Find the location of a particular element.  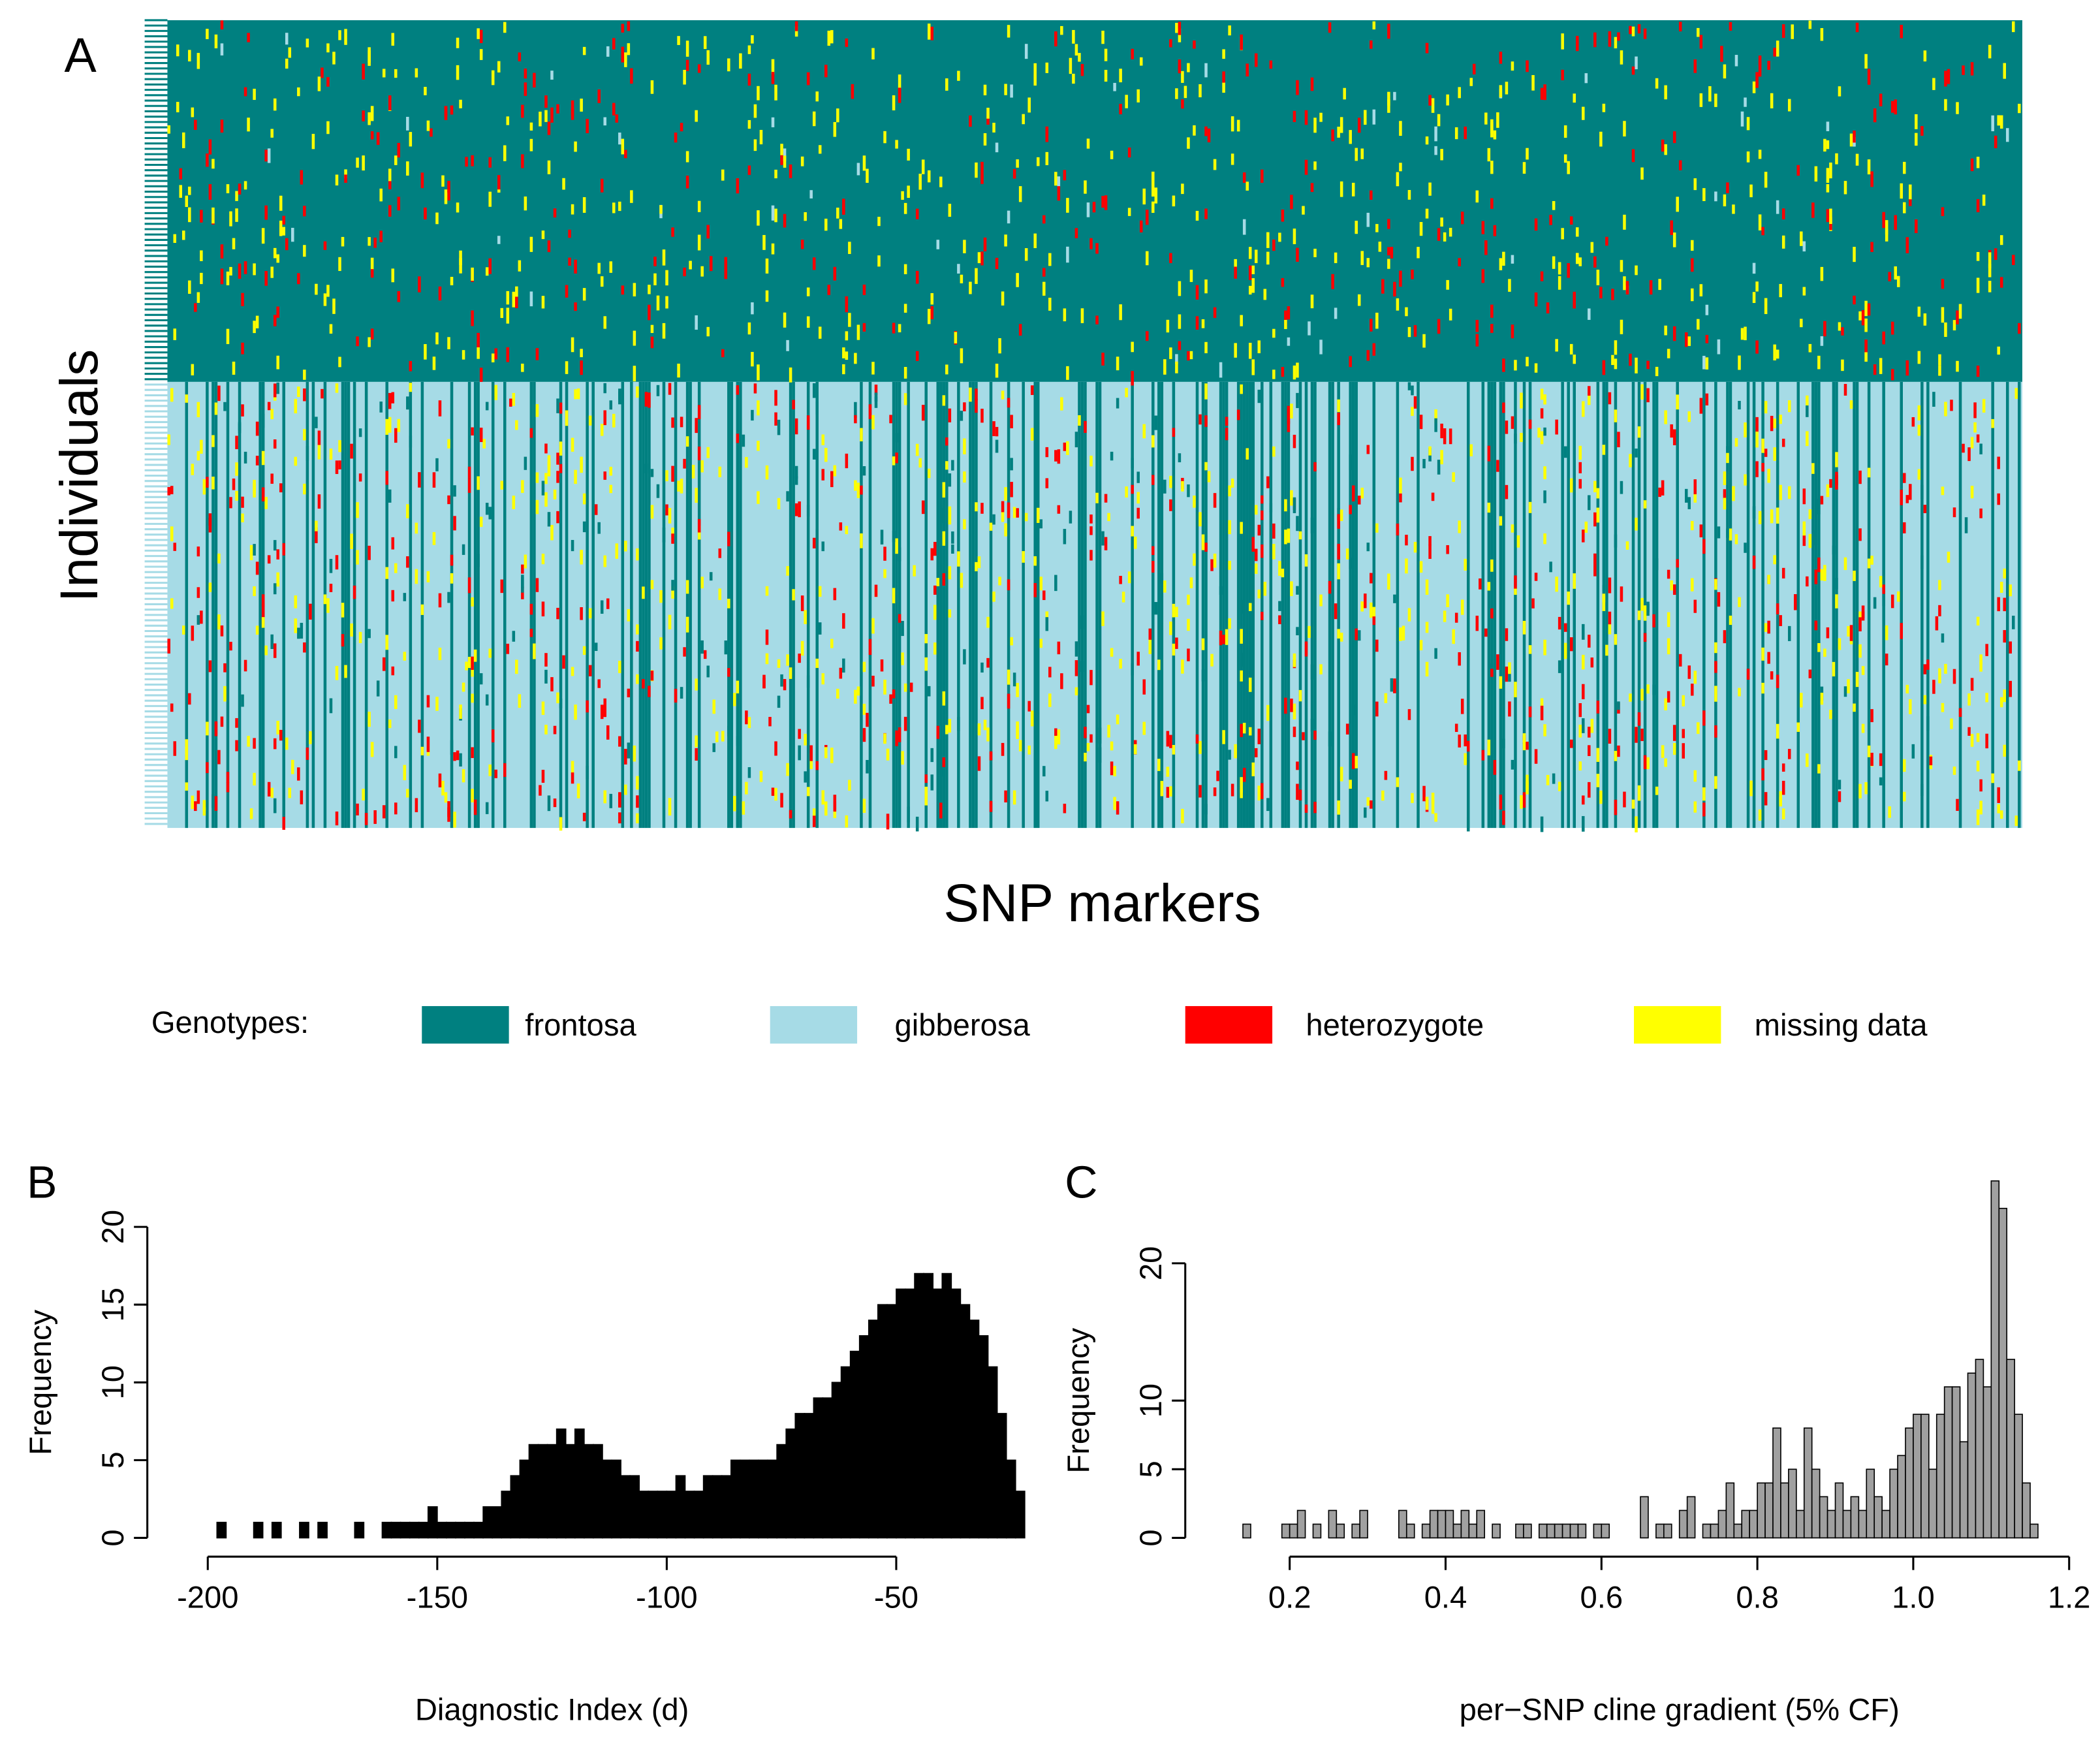

y-tick-label: 20 is located at coordinates (112, 1227).